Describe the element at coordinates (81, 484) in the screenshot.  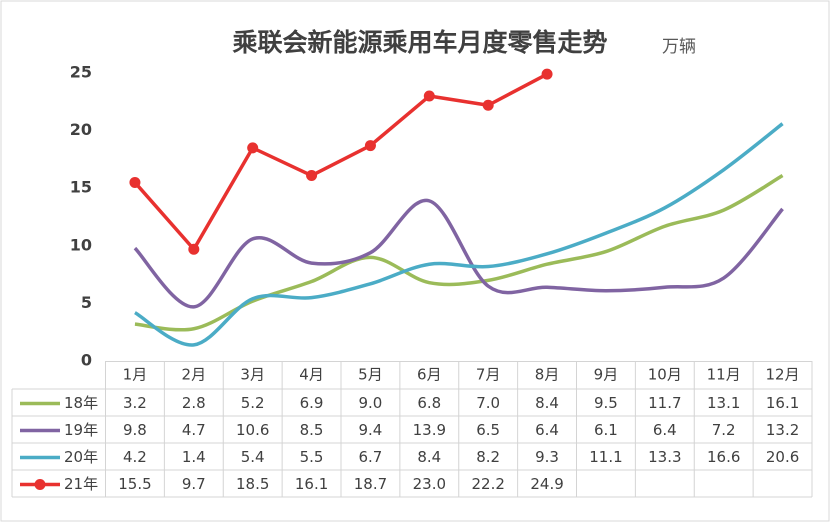
I see `legend-label: 21年` at that location.